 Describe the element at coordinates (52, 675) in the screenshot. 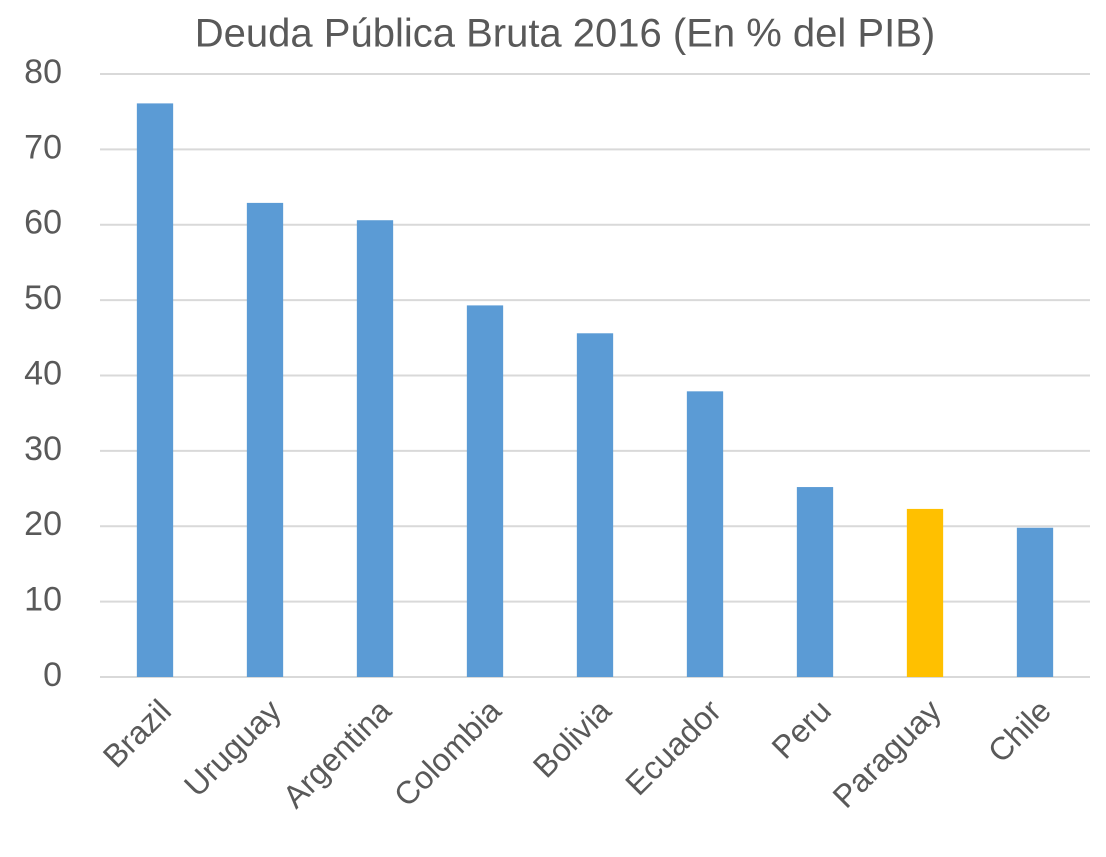

I see `y-tick-label: 0` at that location.